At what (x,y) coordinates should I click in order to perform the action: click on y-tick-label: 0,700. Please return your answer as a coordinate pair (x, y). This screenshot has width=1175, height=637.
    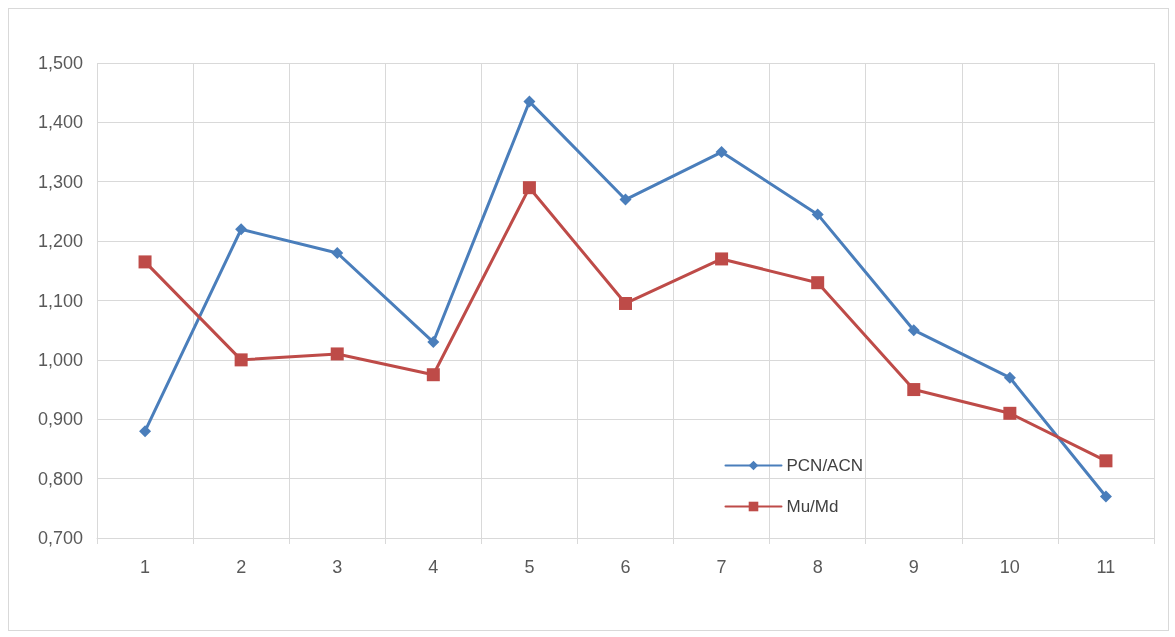
    Looking at the image, I should click on (60, 538).